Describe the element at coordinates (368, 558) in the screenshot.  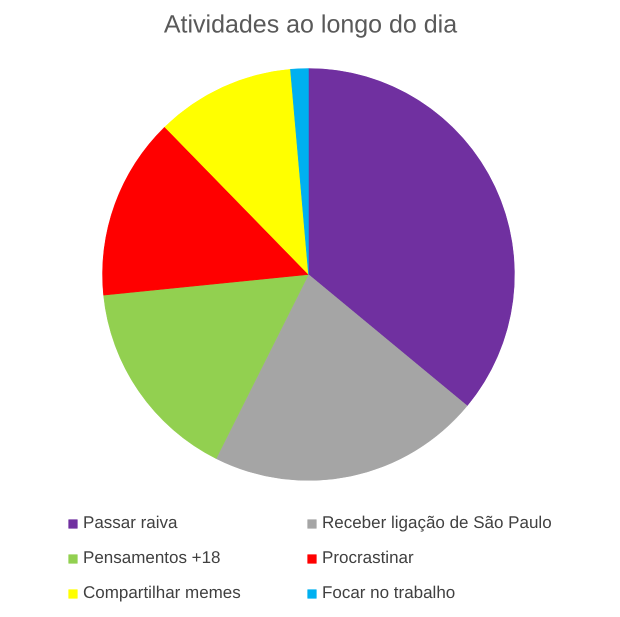
I see `legend-label: Procrastinar` at that location.